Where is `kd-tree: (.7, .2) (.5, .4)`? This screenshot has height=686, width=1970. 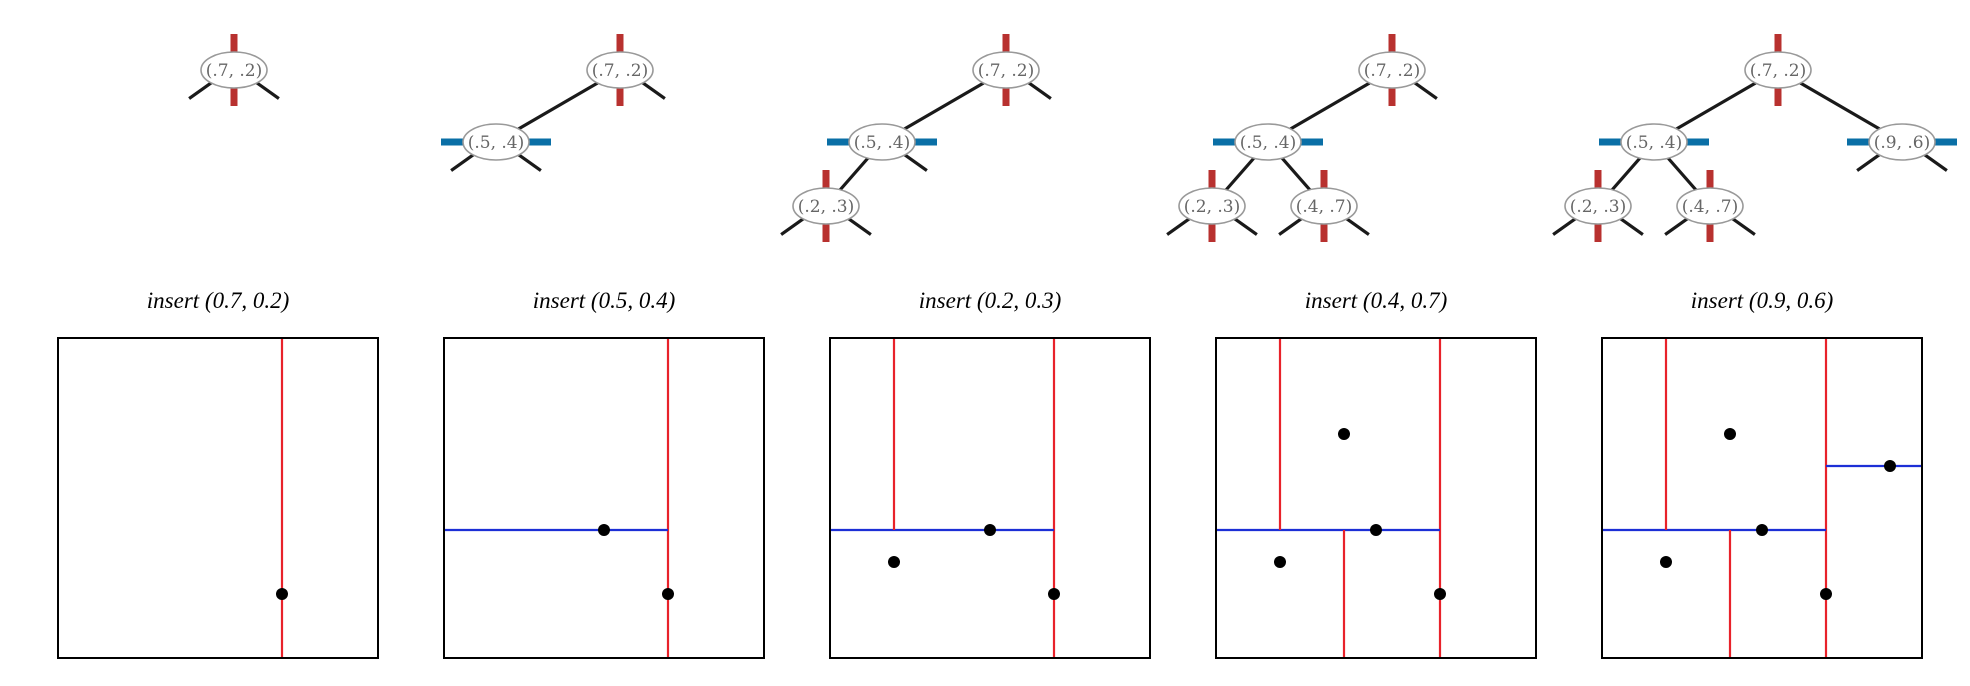
kd-tree: (.7, .2) (.5, .4) is located at coordinates (553, 103).